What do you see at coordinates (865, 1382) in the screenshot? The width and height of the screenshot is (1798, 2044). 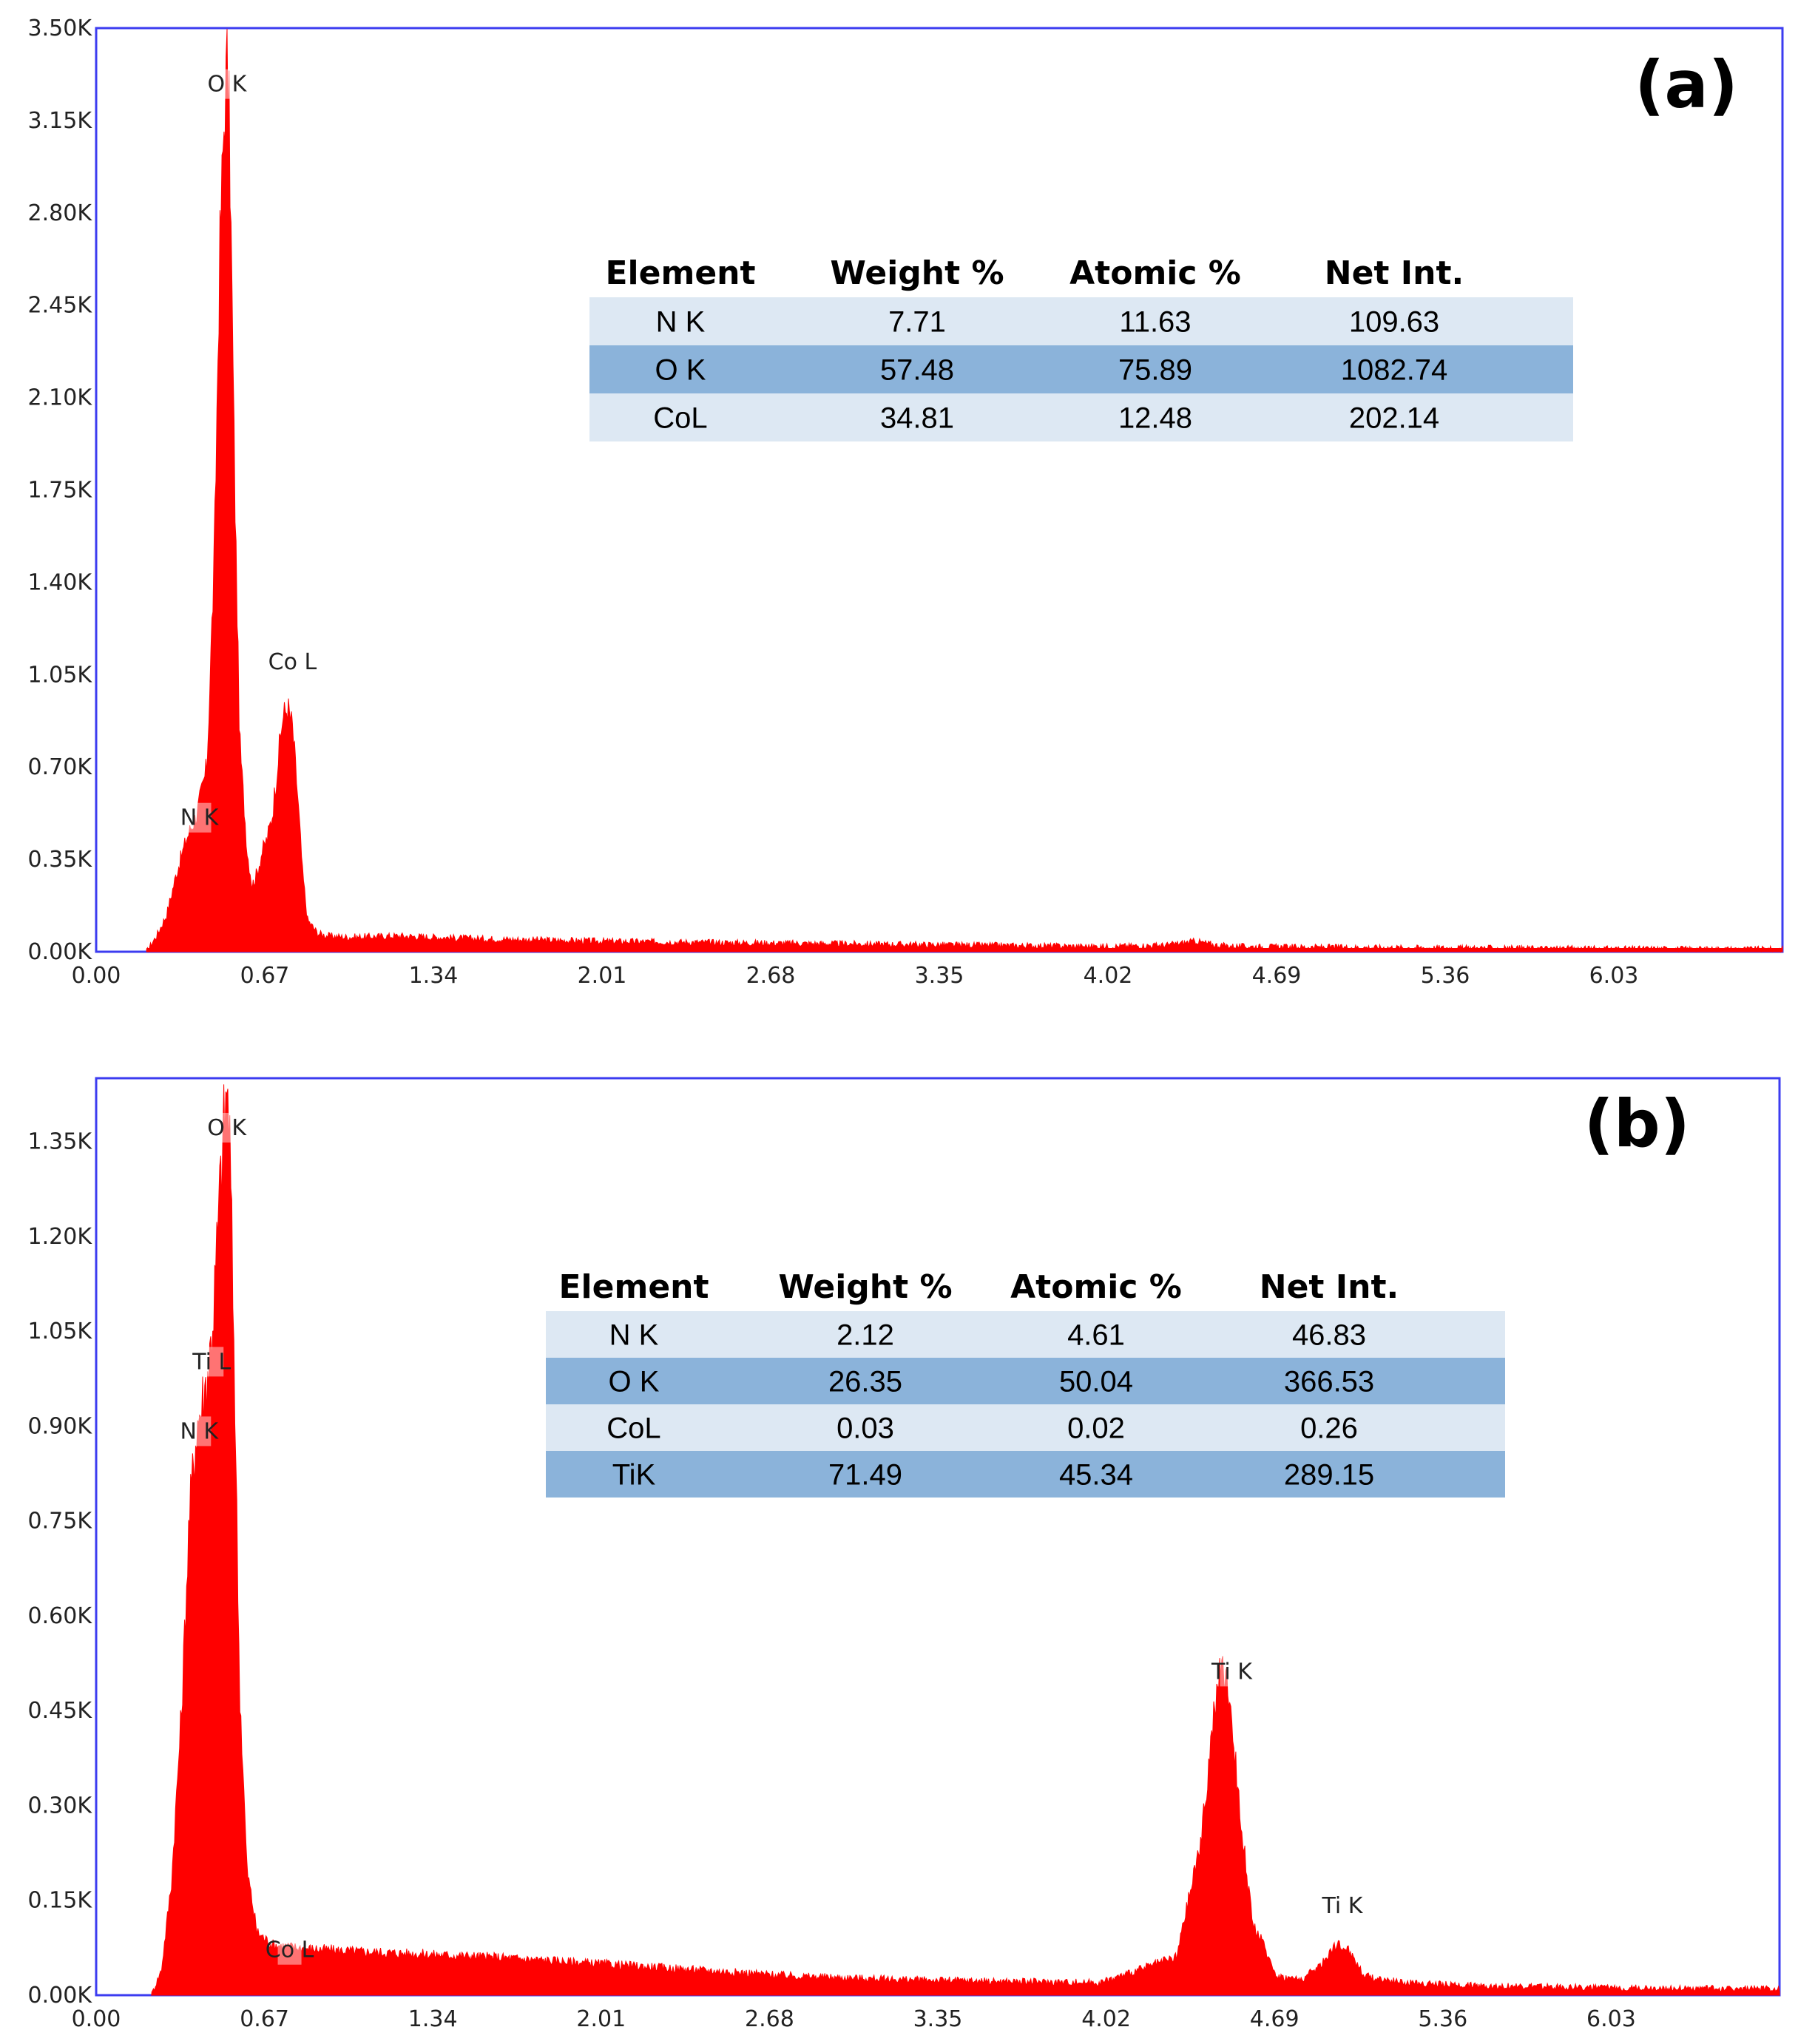 I see `table-cell: 26.35` at bounding box center [865, 1382].